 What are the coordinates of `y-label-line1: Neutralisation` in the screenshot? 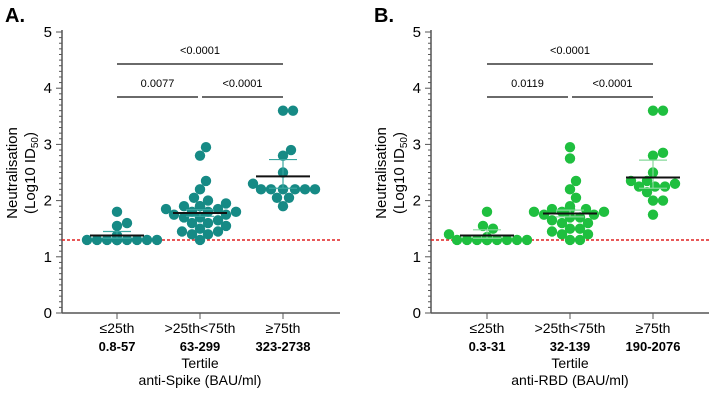 It's located at (12, 173).